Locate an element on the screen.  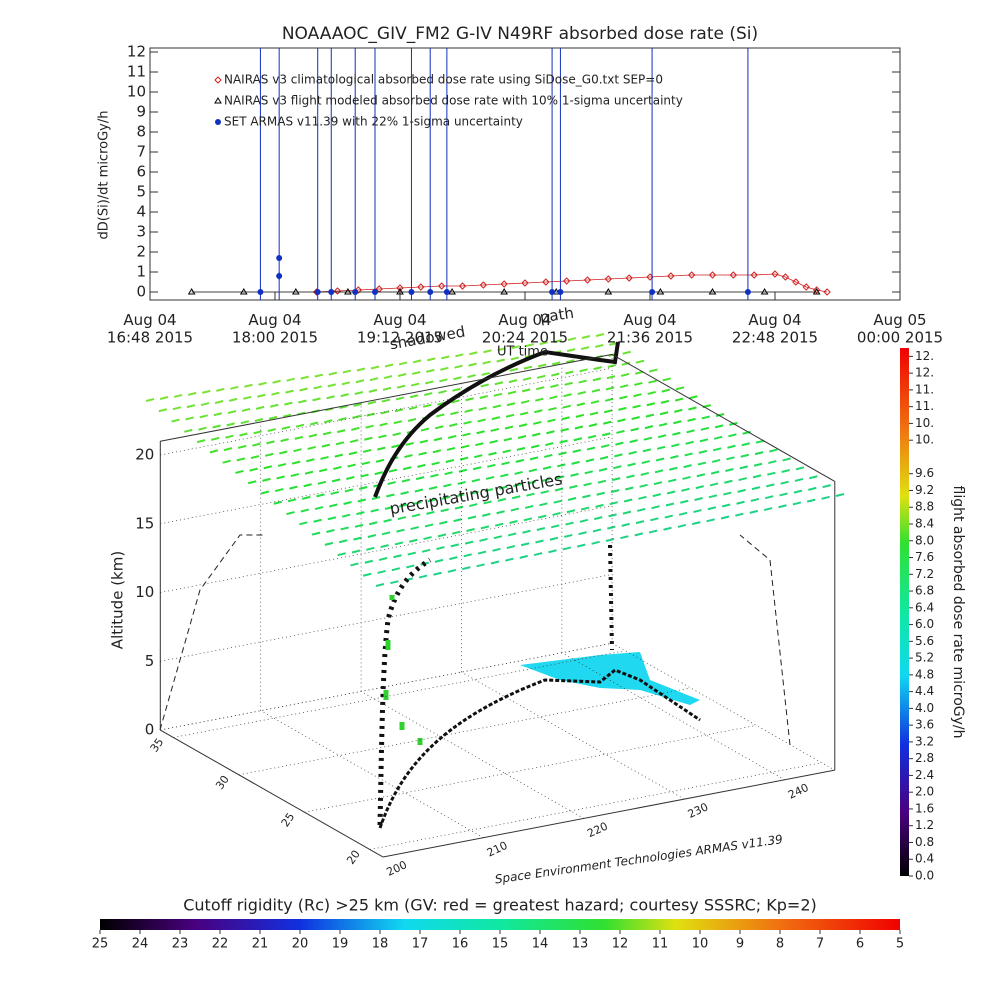
z-tick-label: 5 is located at coordinates (150, 661).